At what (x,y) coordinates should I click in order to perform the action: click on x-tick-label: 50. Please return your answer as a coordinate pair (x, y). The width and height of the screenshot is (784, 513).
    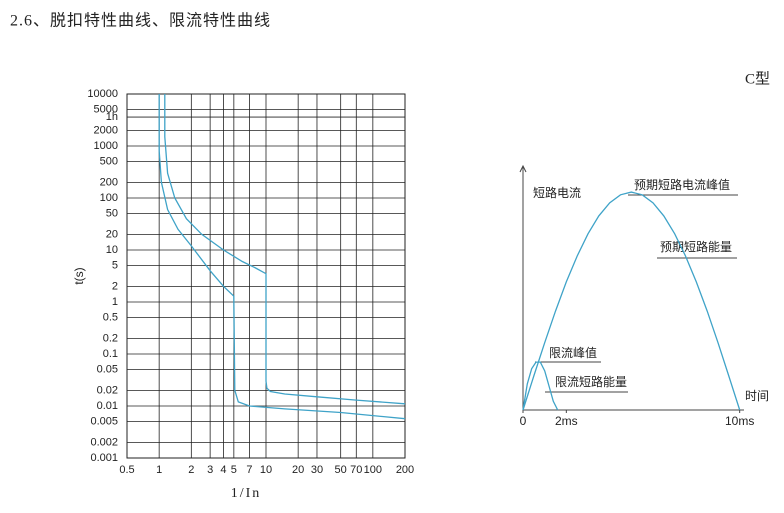
    Looking at the image, I should click on (341, 470).